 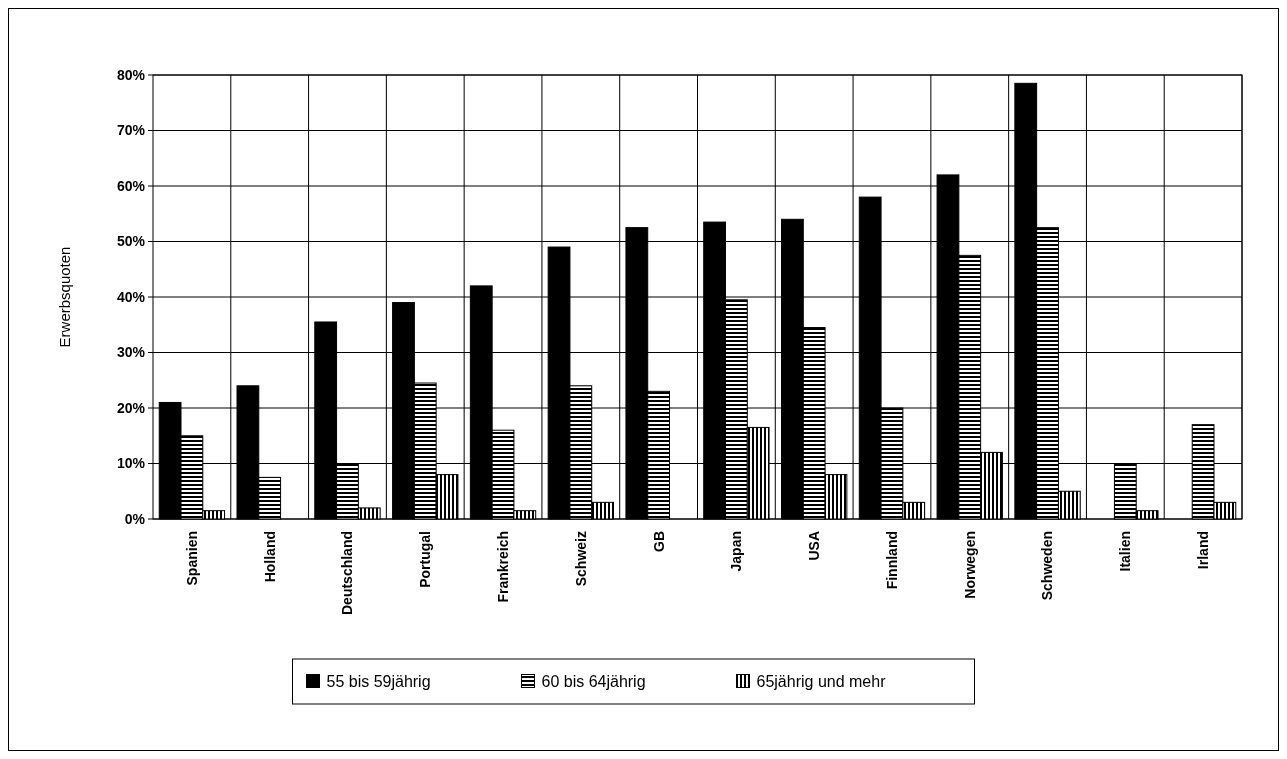 What do you see at coordinates (969, 565) in the screenshot?
I see `x-tick-label: Norwegen` at bounding box center [969, 565].